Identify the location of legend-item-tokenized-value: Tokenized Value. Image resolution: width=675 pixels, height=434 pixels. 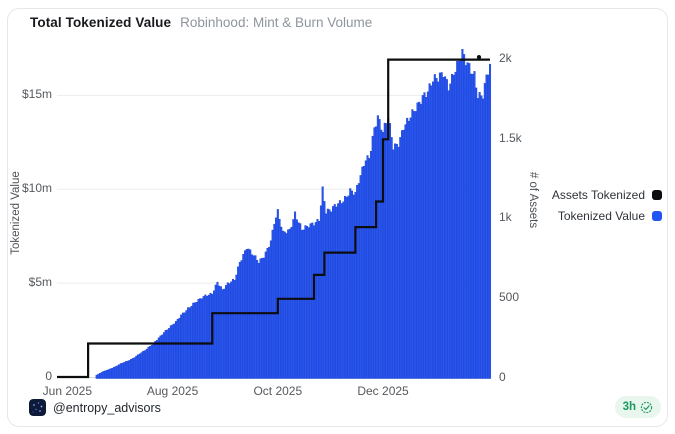
(610, 216).